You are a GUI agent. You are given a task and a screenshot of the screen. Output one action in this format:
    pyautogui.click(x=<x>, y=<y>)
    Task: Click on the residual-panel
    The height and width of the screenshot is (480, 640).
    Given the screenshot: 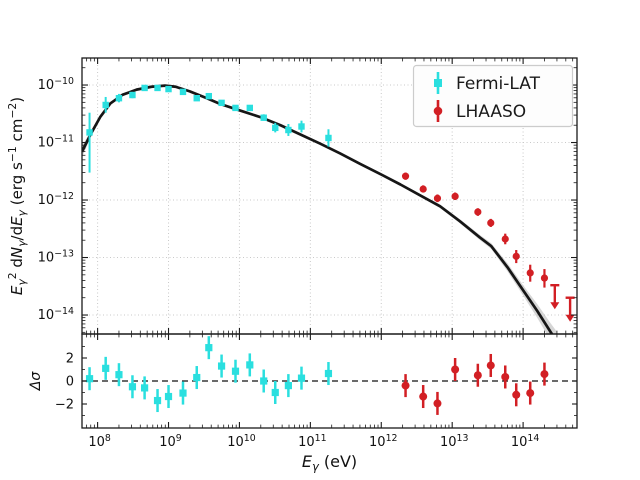 What is the action you would take?
    pyautogui.click(x=329, y=375)
    